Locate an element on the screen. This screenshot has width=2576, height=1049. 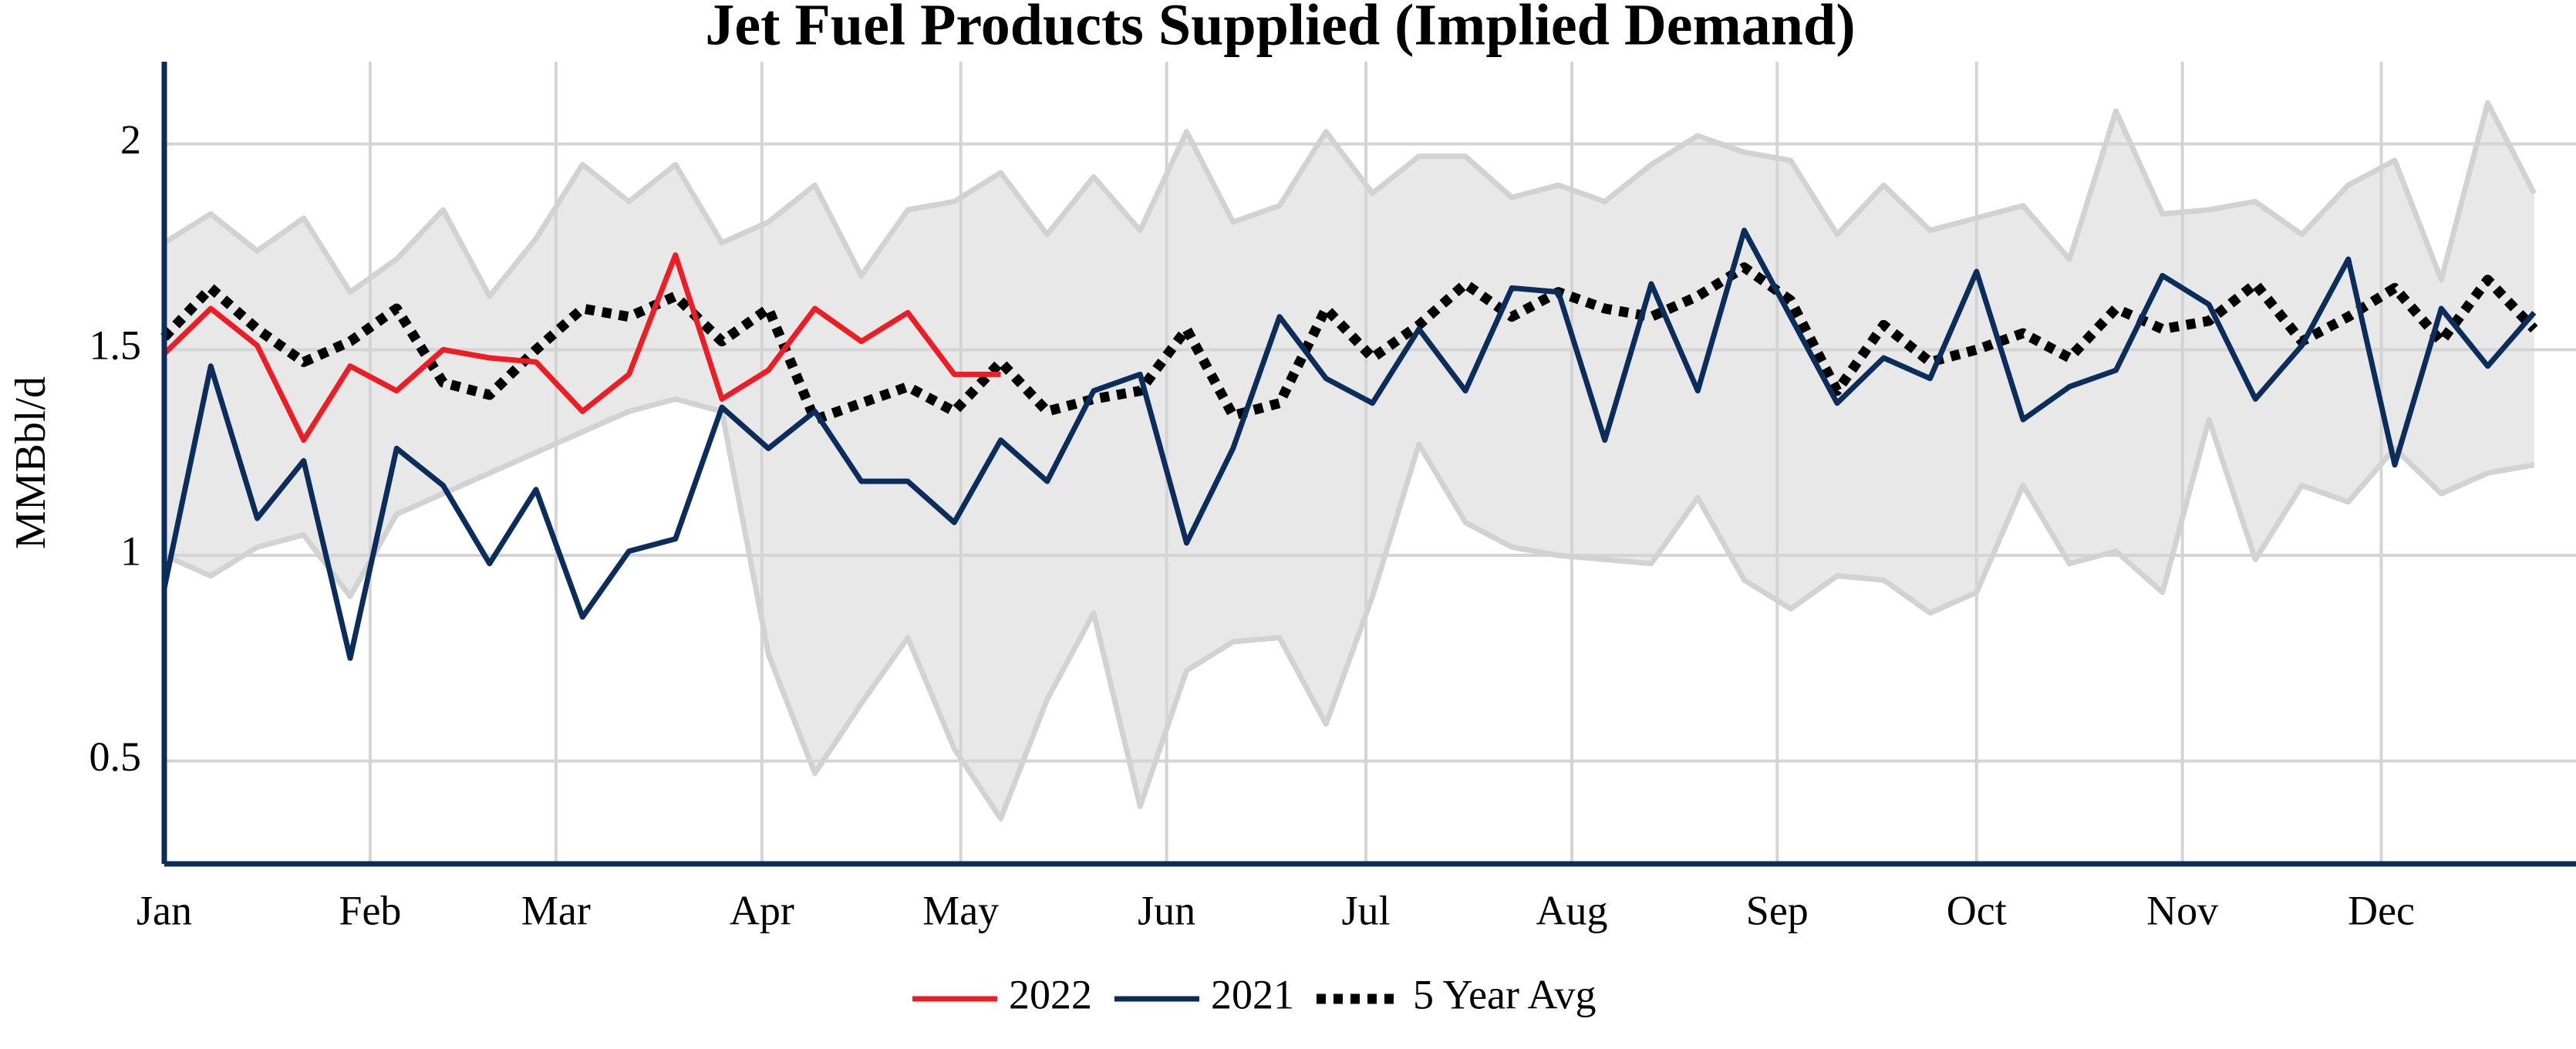
y-tick-label: 2 is located at coordinates (130, 139).